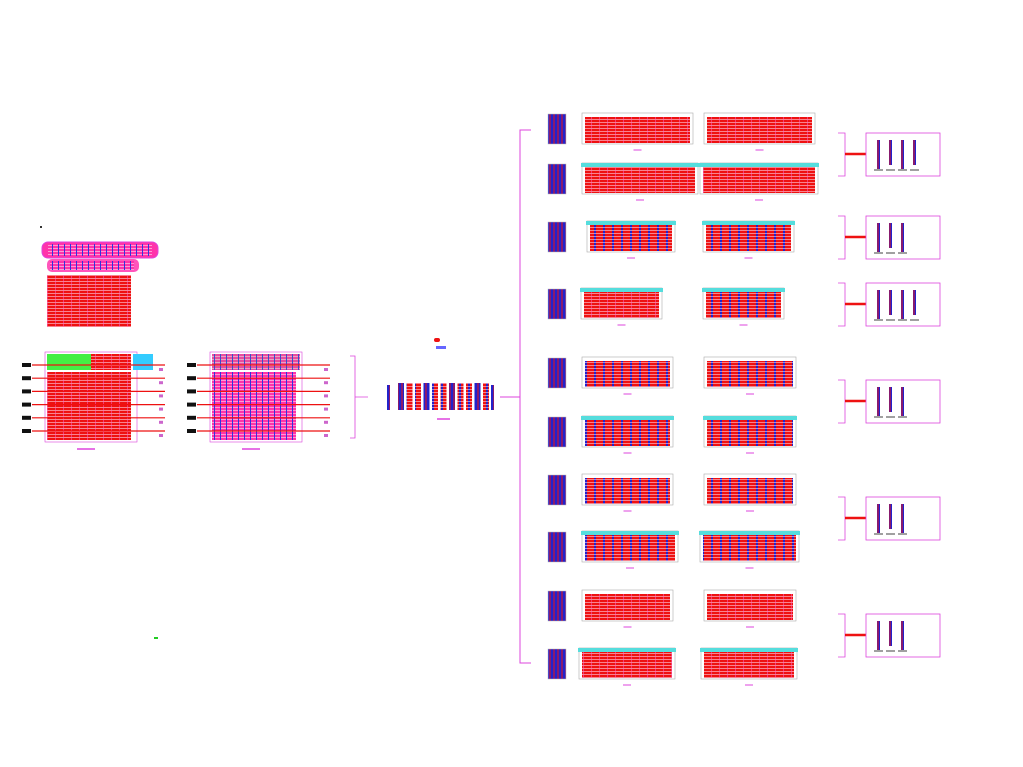  Describe the element at coordinates (156, 638) in the screenshot. I see `green-mark` at that location.